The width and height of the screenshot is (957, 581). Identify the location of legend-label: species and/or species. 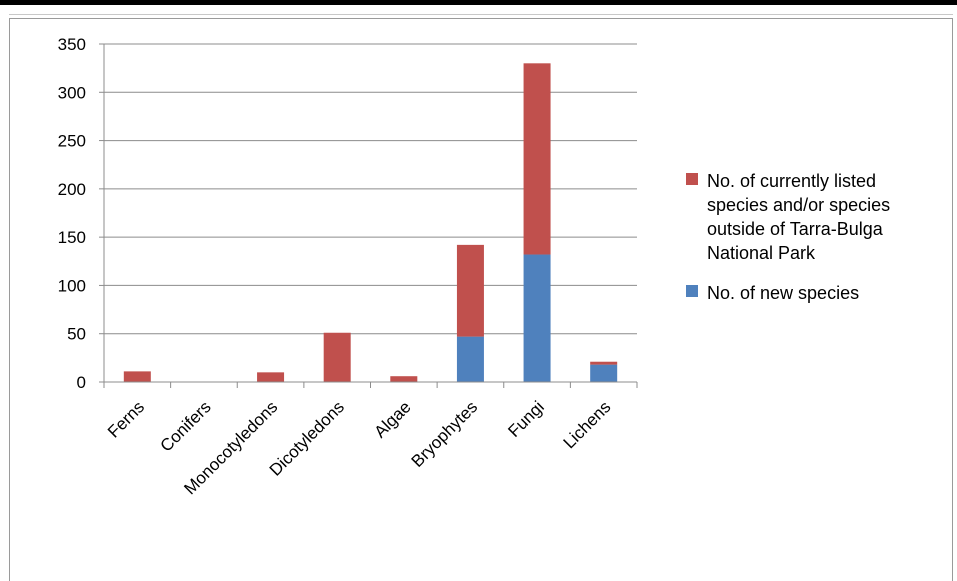
(798, 205).